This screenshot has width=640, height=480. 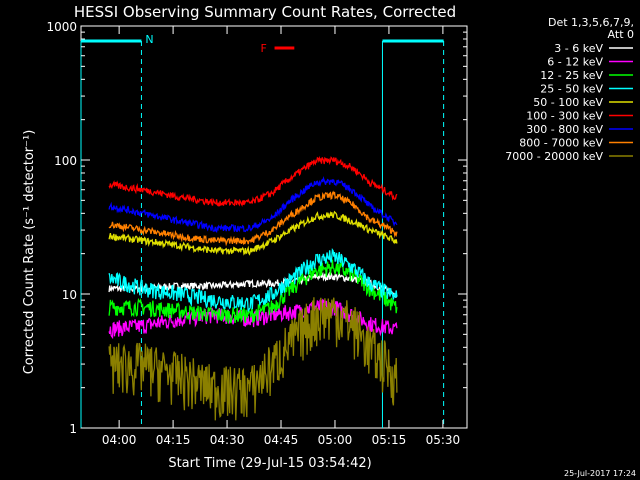 I want to click on legend-entry-label: 12 - 25 keV, so click(x=571, y=75).